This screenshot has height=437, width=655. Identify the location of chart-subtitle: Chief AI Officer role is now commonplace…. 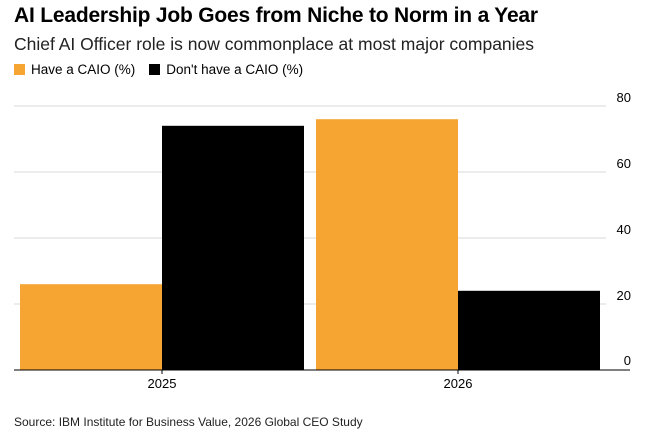
(274, 44).